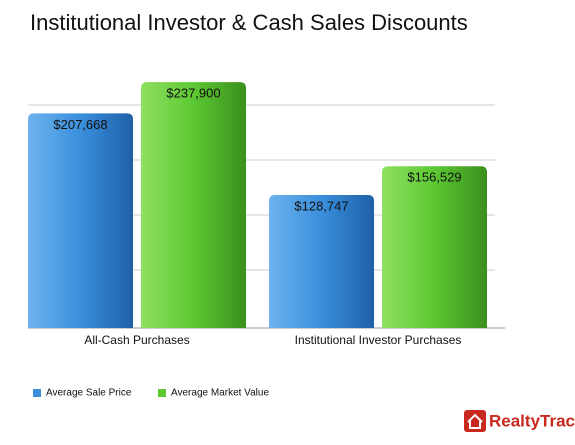 This screenshot has width=575, height=445. What do you see at coordinates (136, 340) in the screenshot?
I see `x-tick-label: All-Cash Purchases` at bounding box center [136, 340].